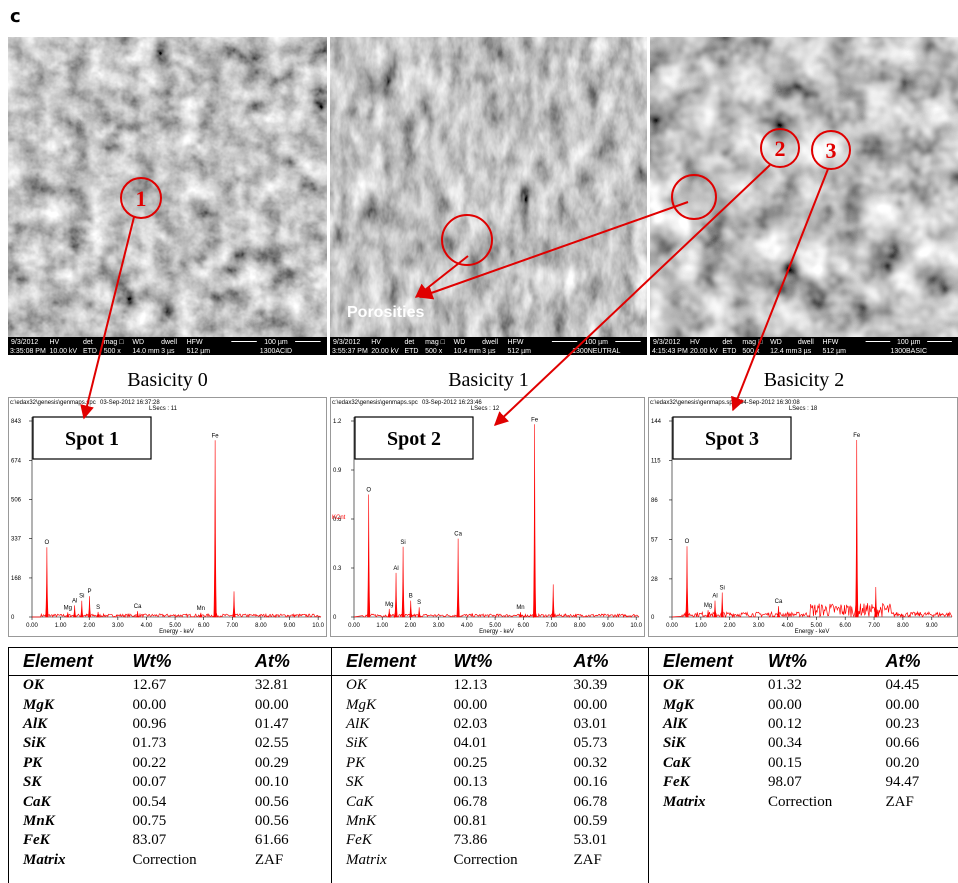 The width and height of the screenshot is (958, 883). Describe the element at coordinates (170, 686) in the screenshot. I see `table-row: OK 12.67 32.81` at that location.